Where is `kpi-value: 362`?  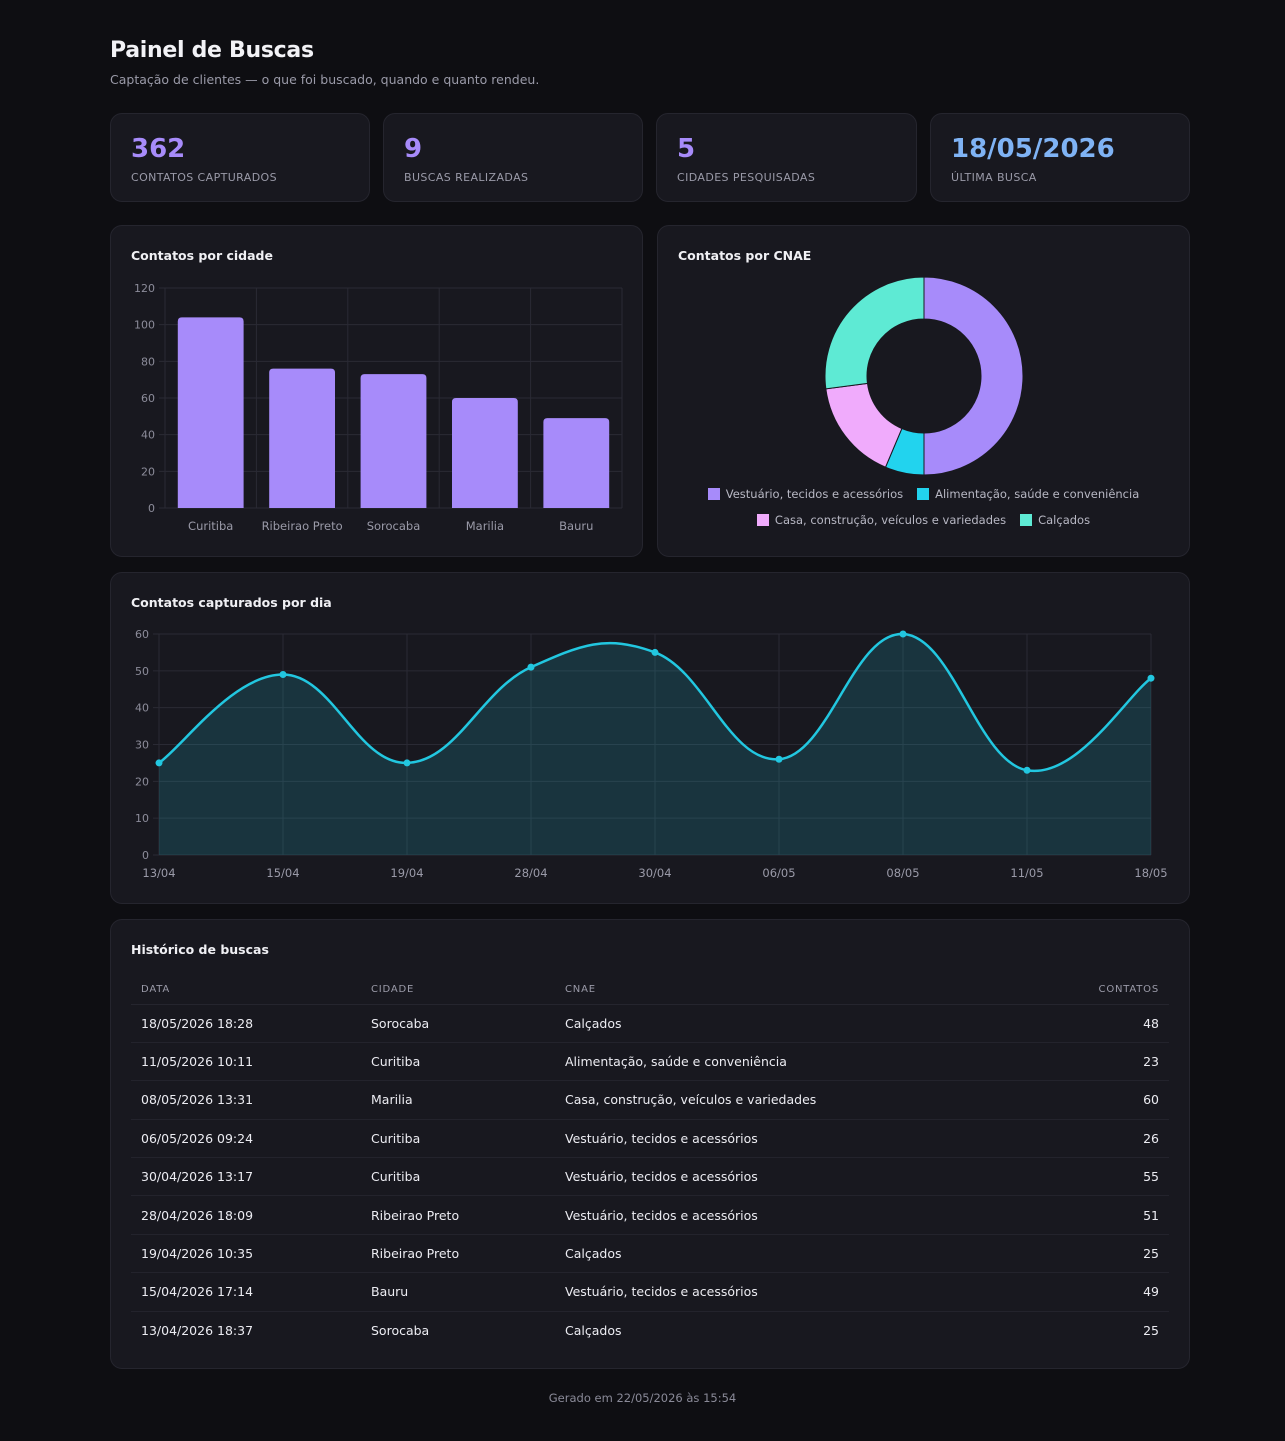 kpi-value: 362 is located at coordinates (158, 149).